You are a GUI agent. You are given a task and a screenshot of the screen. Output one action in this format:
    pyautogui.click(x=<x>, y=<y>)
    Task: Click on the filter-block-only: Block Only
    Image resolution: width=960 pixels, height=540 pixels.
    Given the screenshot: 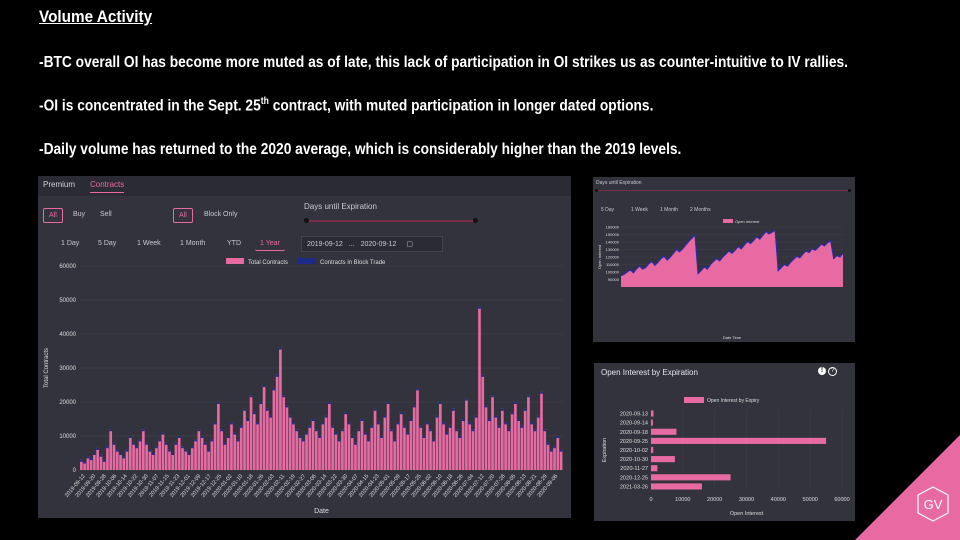 What is the action you would take?
    pyautogui.click(x=221, y=214)
    